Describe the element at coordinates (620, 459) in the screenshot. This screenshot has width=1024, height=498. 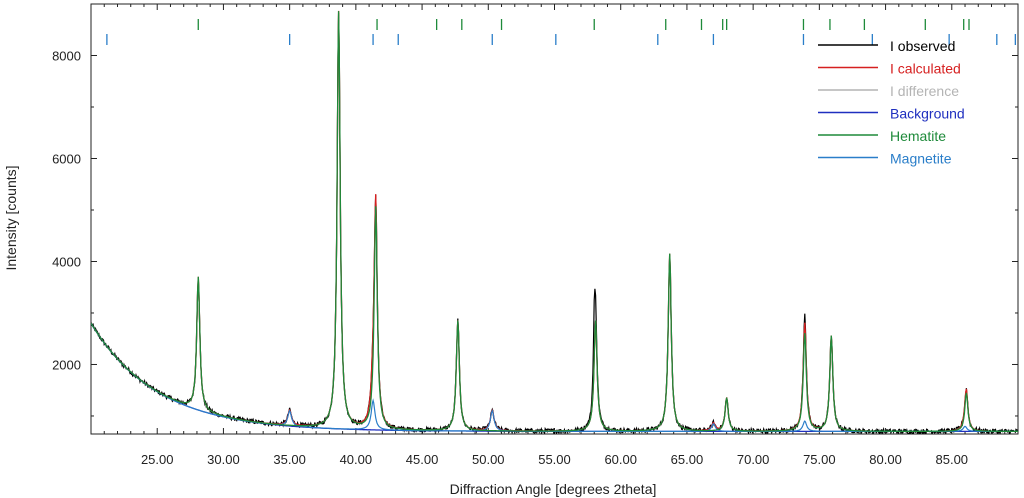
I see `x-tick-label: 60.00` at that location.